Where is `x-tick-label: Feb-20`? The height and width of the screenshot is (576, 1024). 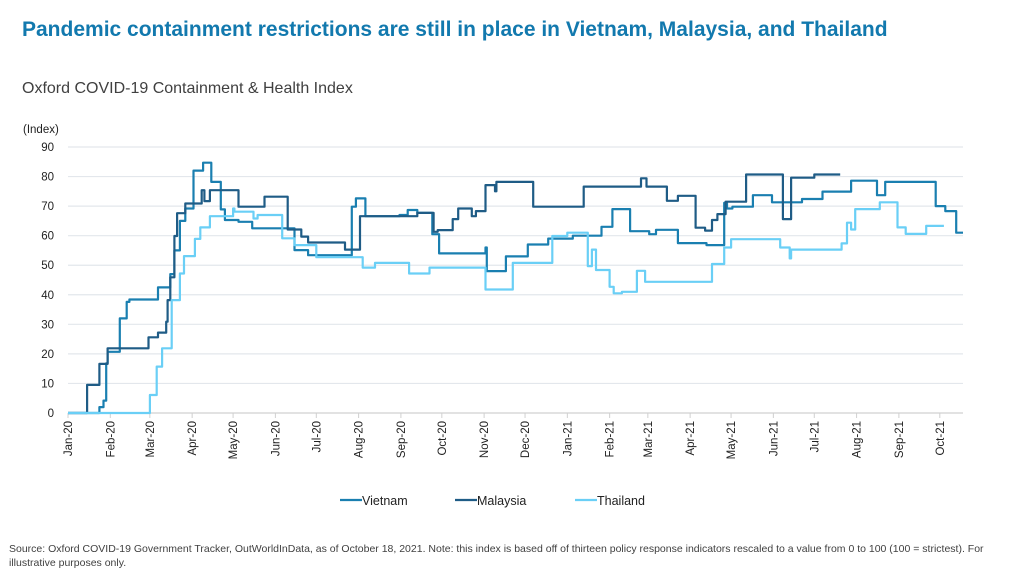
x-tick-label: Feb-20 is located at coordinates (111, 439).